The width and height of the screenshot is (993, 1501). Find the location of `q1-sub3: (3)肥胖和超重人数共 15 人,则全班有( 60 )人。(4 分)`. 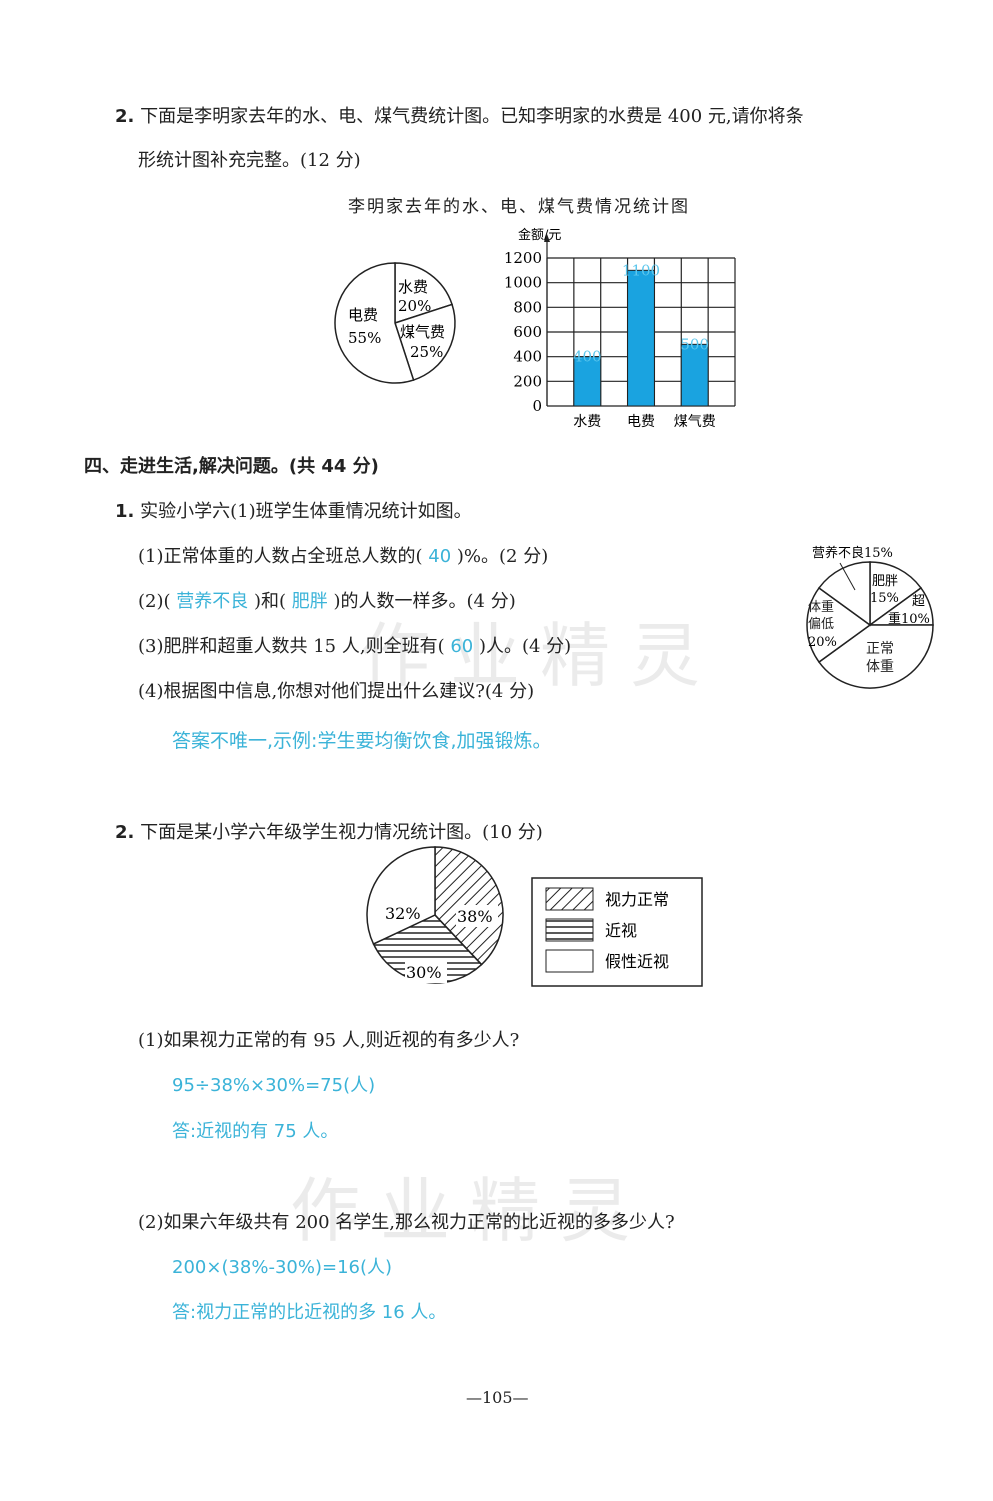

q1-sub3: (3)肥胖和超重人数共 15 人,则全班有( 60 )人。(4 分) is located at coordinates (355, 646).